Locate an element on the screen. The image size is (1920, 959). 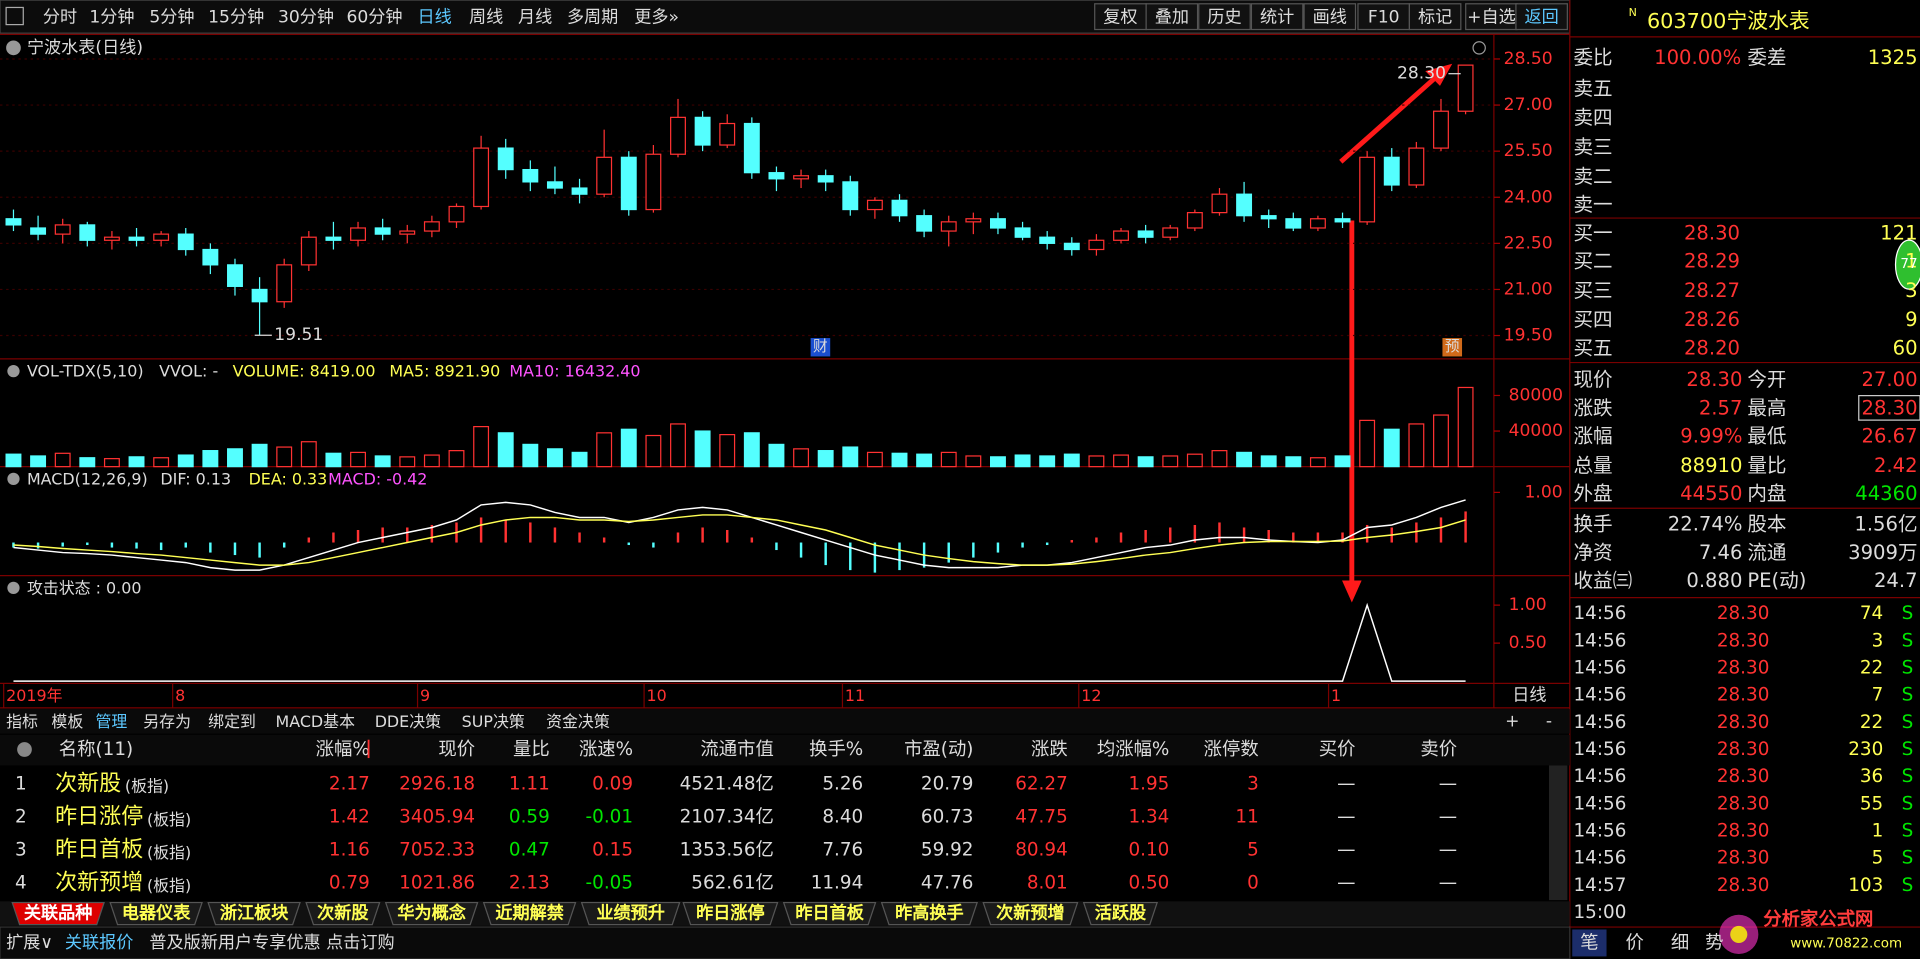
toolbar-item: 多周期 is located at coordinates (592, 17).